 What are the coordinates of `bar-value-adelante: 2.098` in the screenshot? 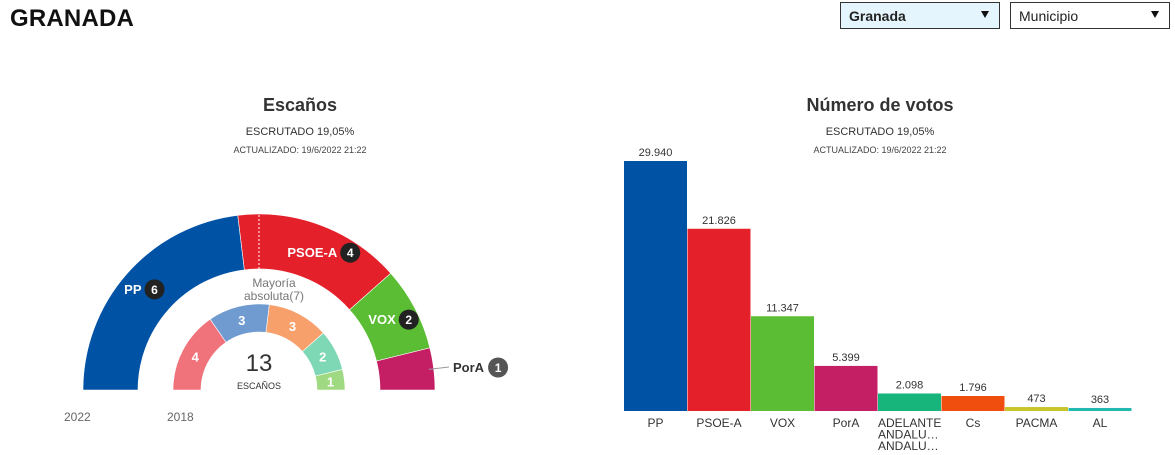 It's located at (910, 385).